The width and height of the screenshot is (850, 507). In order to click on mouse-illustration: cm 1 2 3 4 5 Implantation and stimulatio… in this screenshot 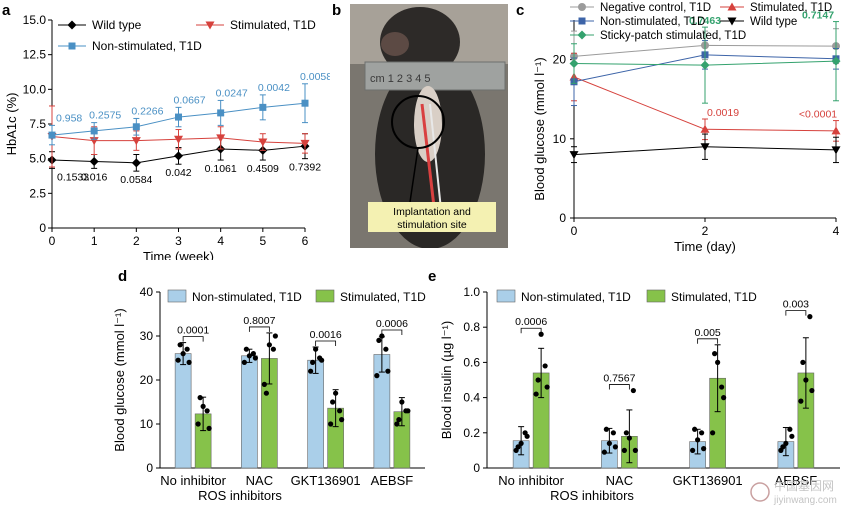, I will do `click(429, 126)`.